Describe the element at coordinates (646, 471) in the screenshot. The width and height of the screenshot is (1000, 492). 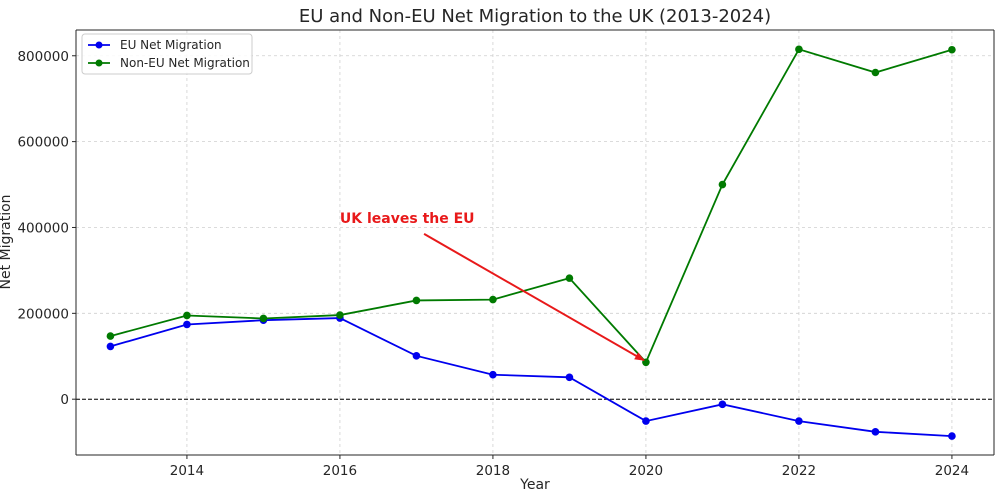
I see `x-tick-label: 2020` at that location.